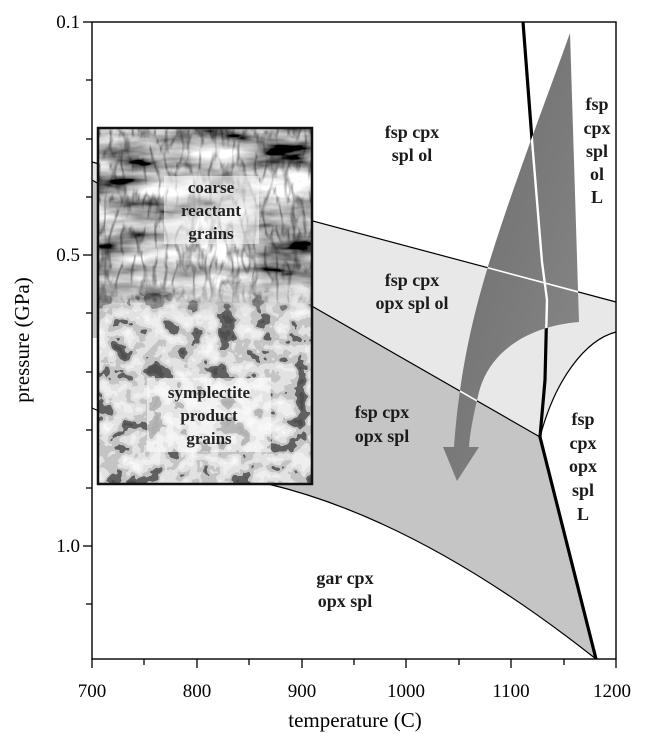 The height and width of the screenshot is (734, 645). What do you see at coordinates (511, 232) in the screenshot?
I see `boundary-over-arrow-upper` at bounding box center [511, 232].